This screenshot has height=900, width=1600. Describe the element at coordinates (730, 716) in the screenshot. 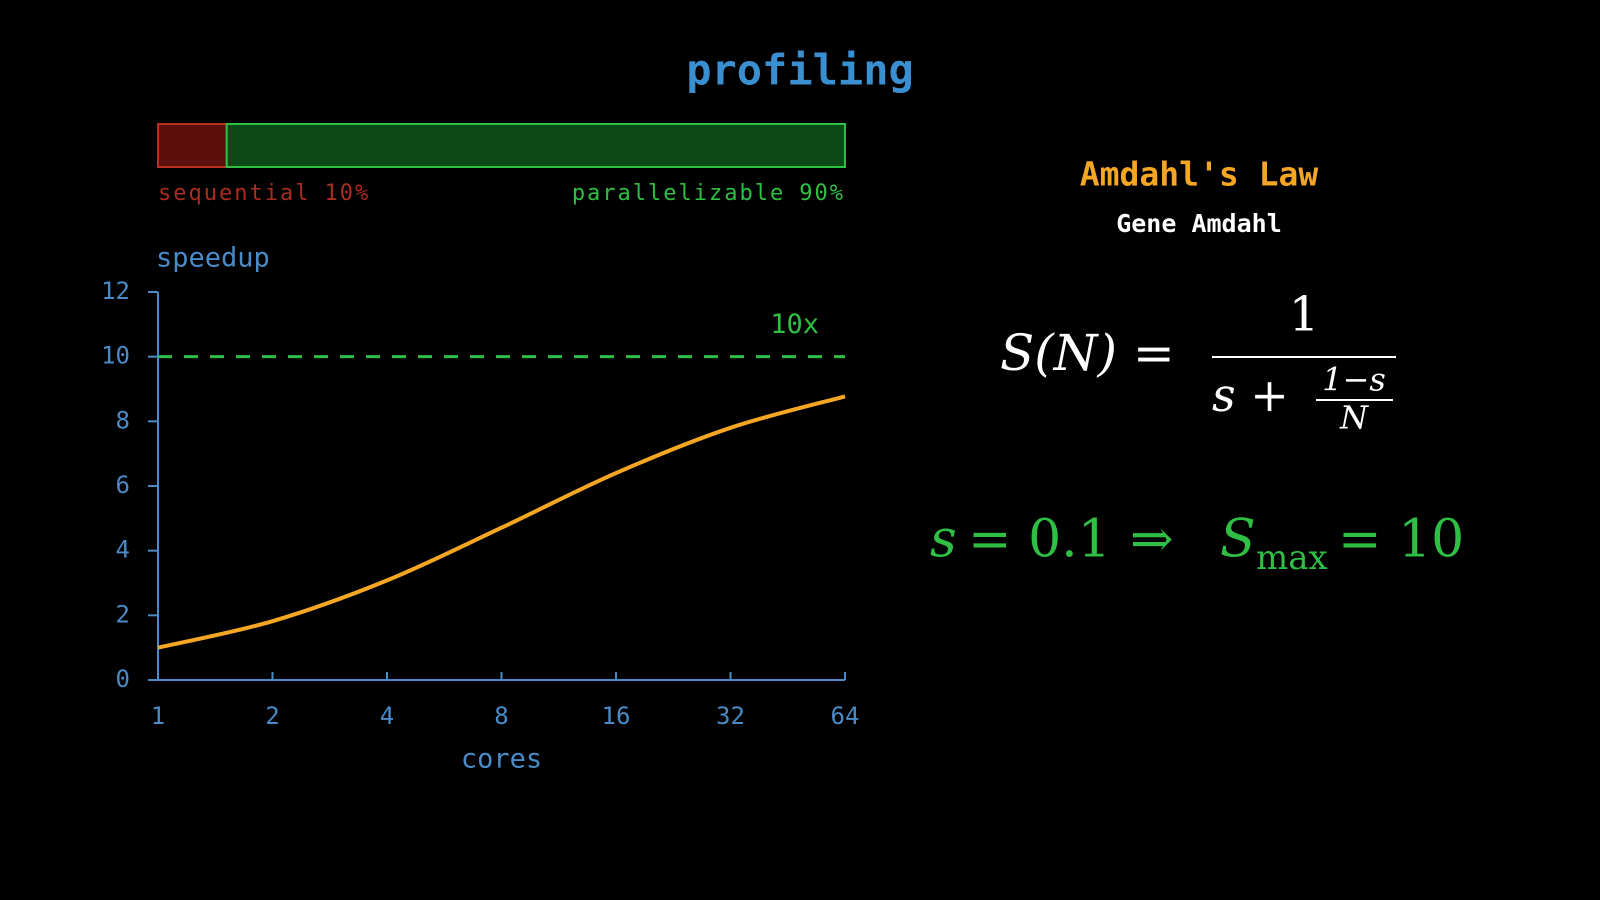

I see `x-tick-label: 32` at that location.